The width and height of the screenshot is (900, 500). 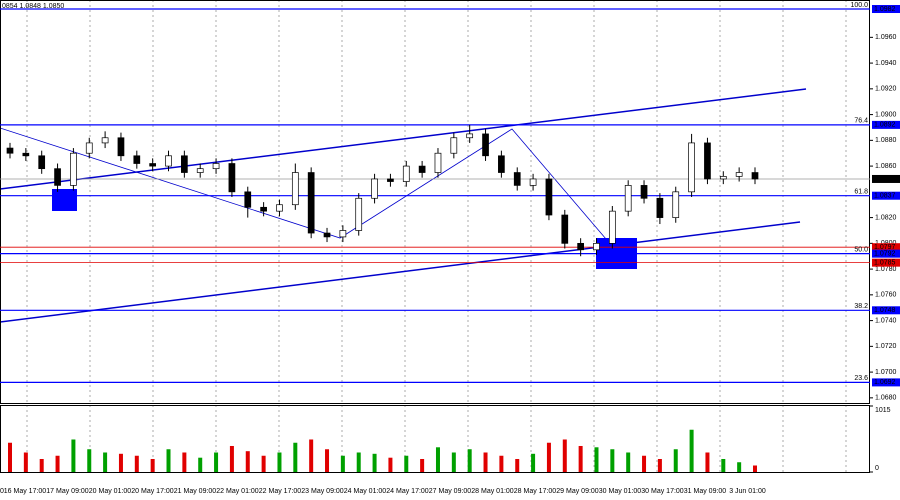 What do you see at coordinates (620, 491) in the screenshot?
I see `x-tick-label: 30 May 01:00` at bounding box center [620, 491].